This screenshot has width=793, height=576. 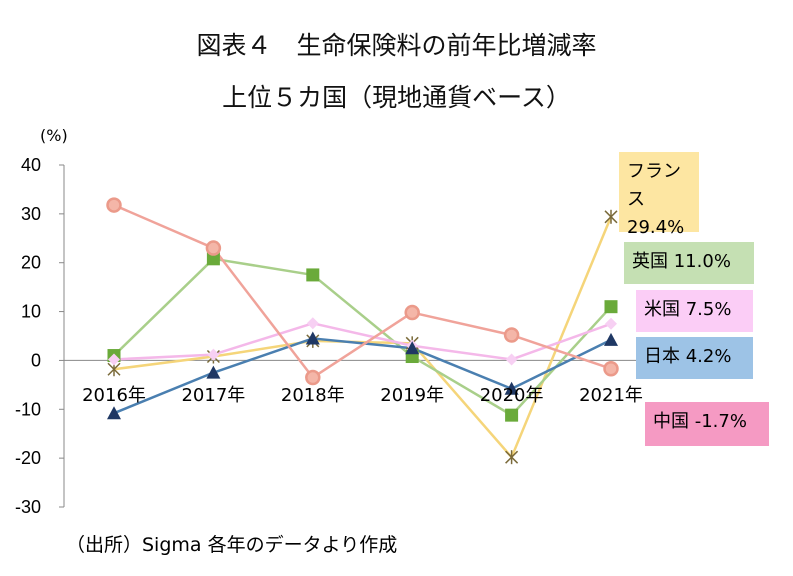 I want to click on label-us-name: 米国, so click(x=662, y=309).